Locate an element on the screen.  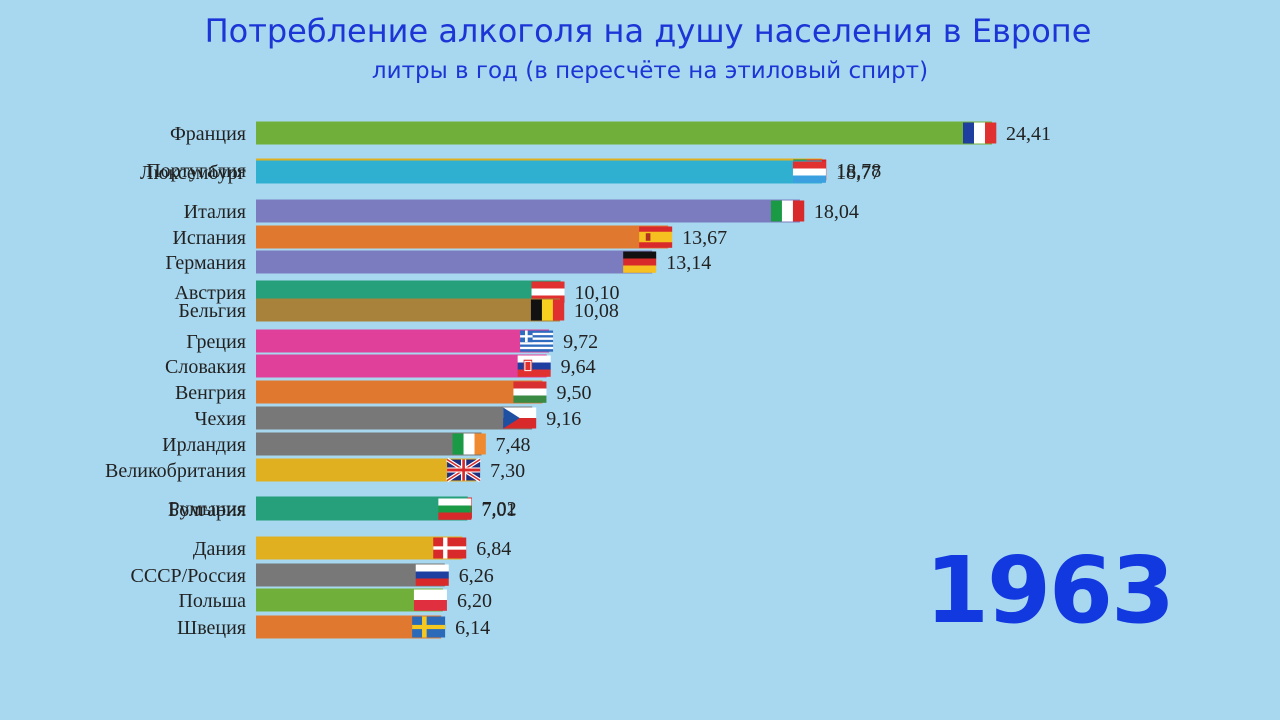
category-label: Польша is located at coordinates (212, 601).